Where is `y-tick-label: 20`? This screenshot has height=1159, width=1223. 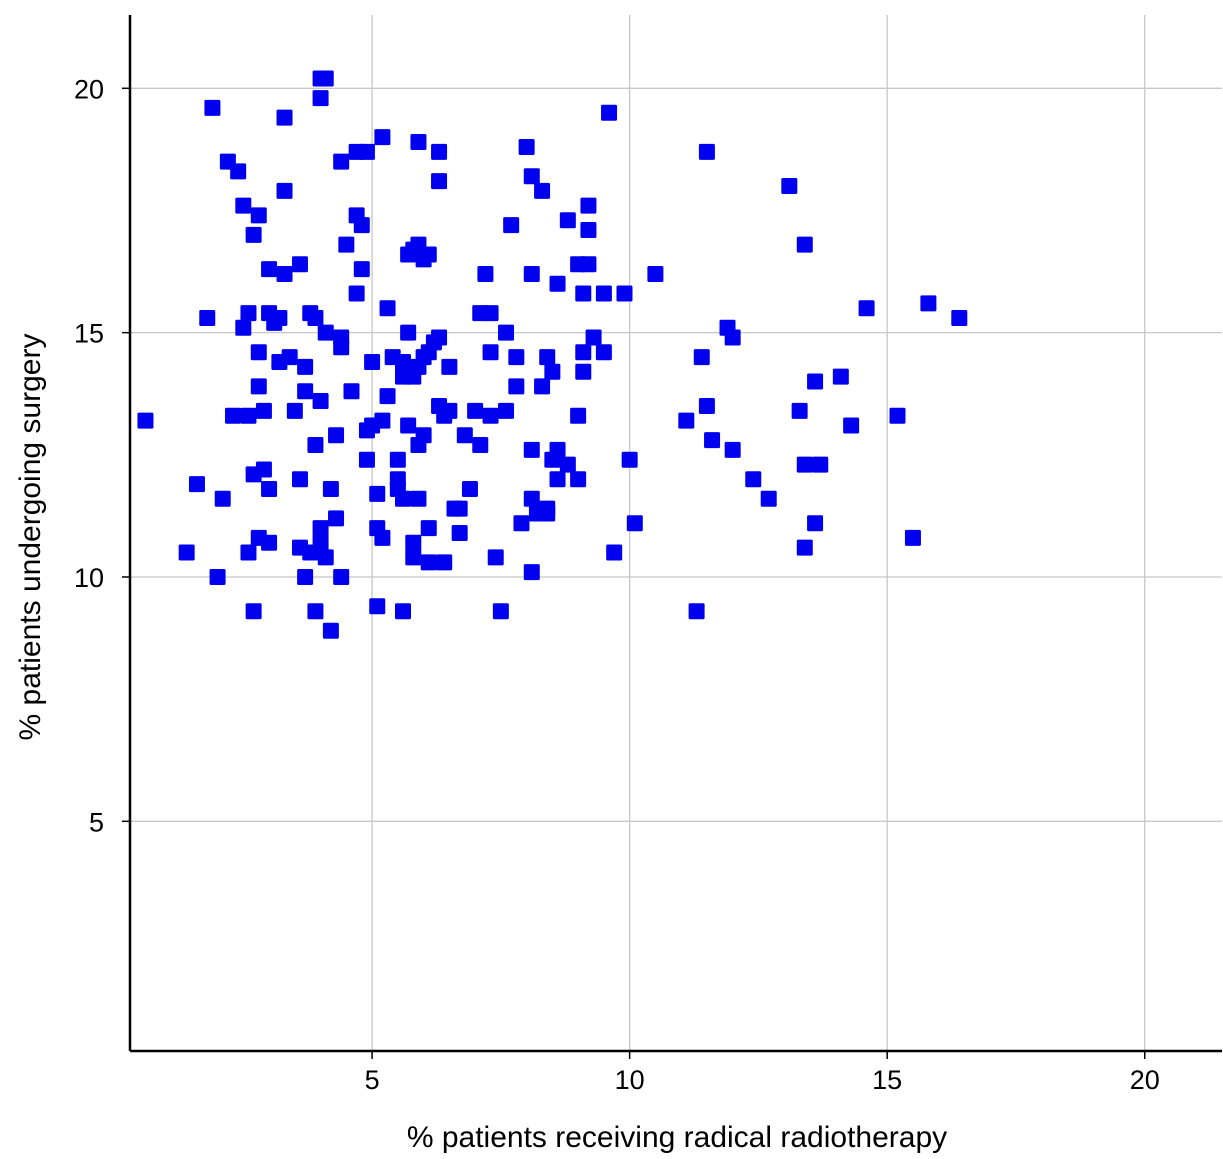 y-tick-label: 20 is located at coordinates (89, 89).